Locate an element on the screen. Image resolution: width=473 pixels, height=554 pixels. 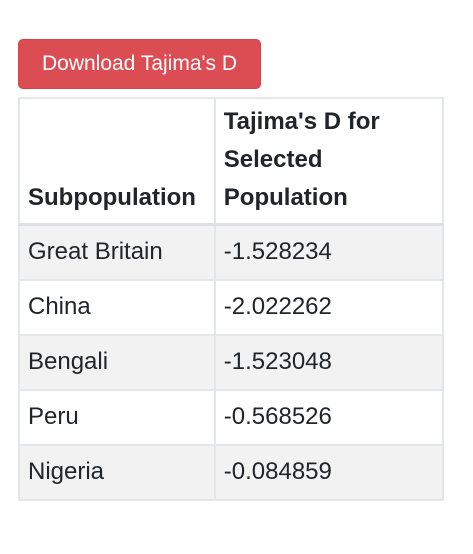
subpopulation-cell: Bengali is located at coordinates (117, 362).